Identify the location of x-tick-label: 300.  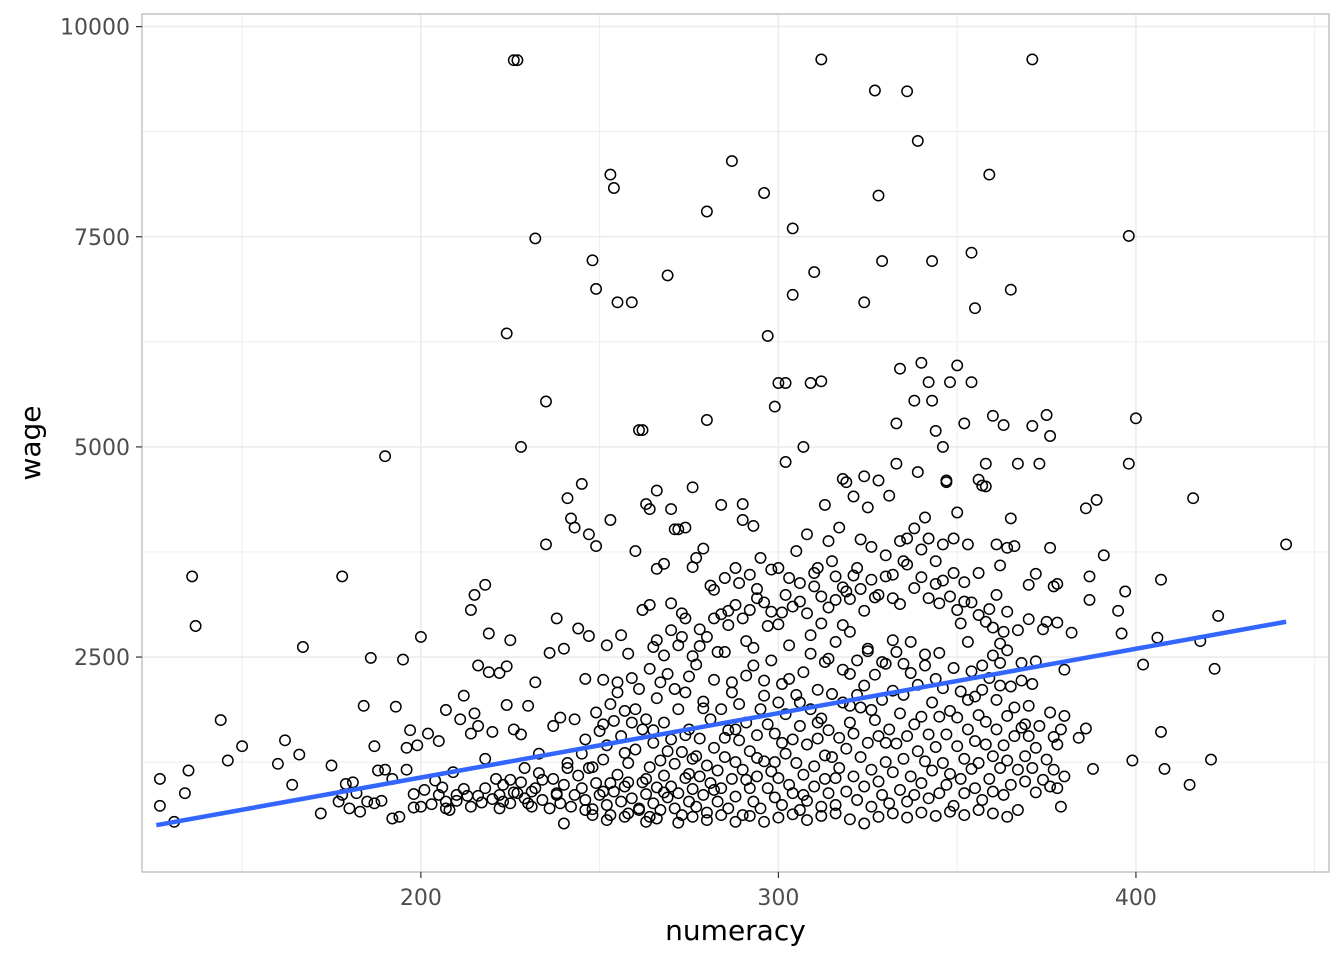
(778, 898).